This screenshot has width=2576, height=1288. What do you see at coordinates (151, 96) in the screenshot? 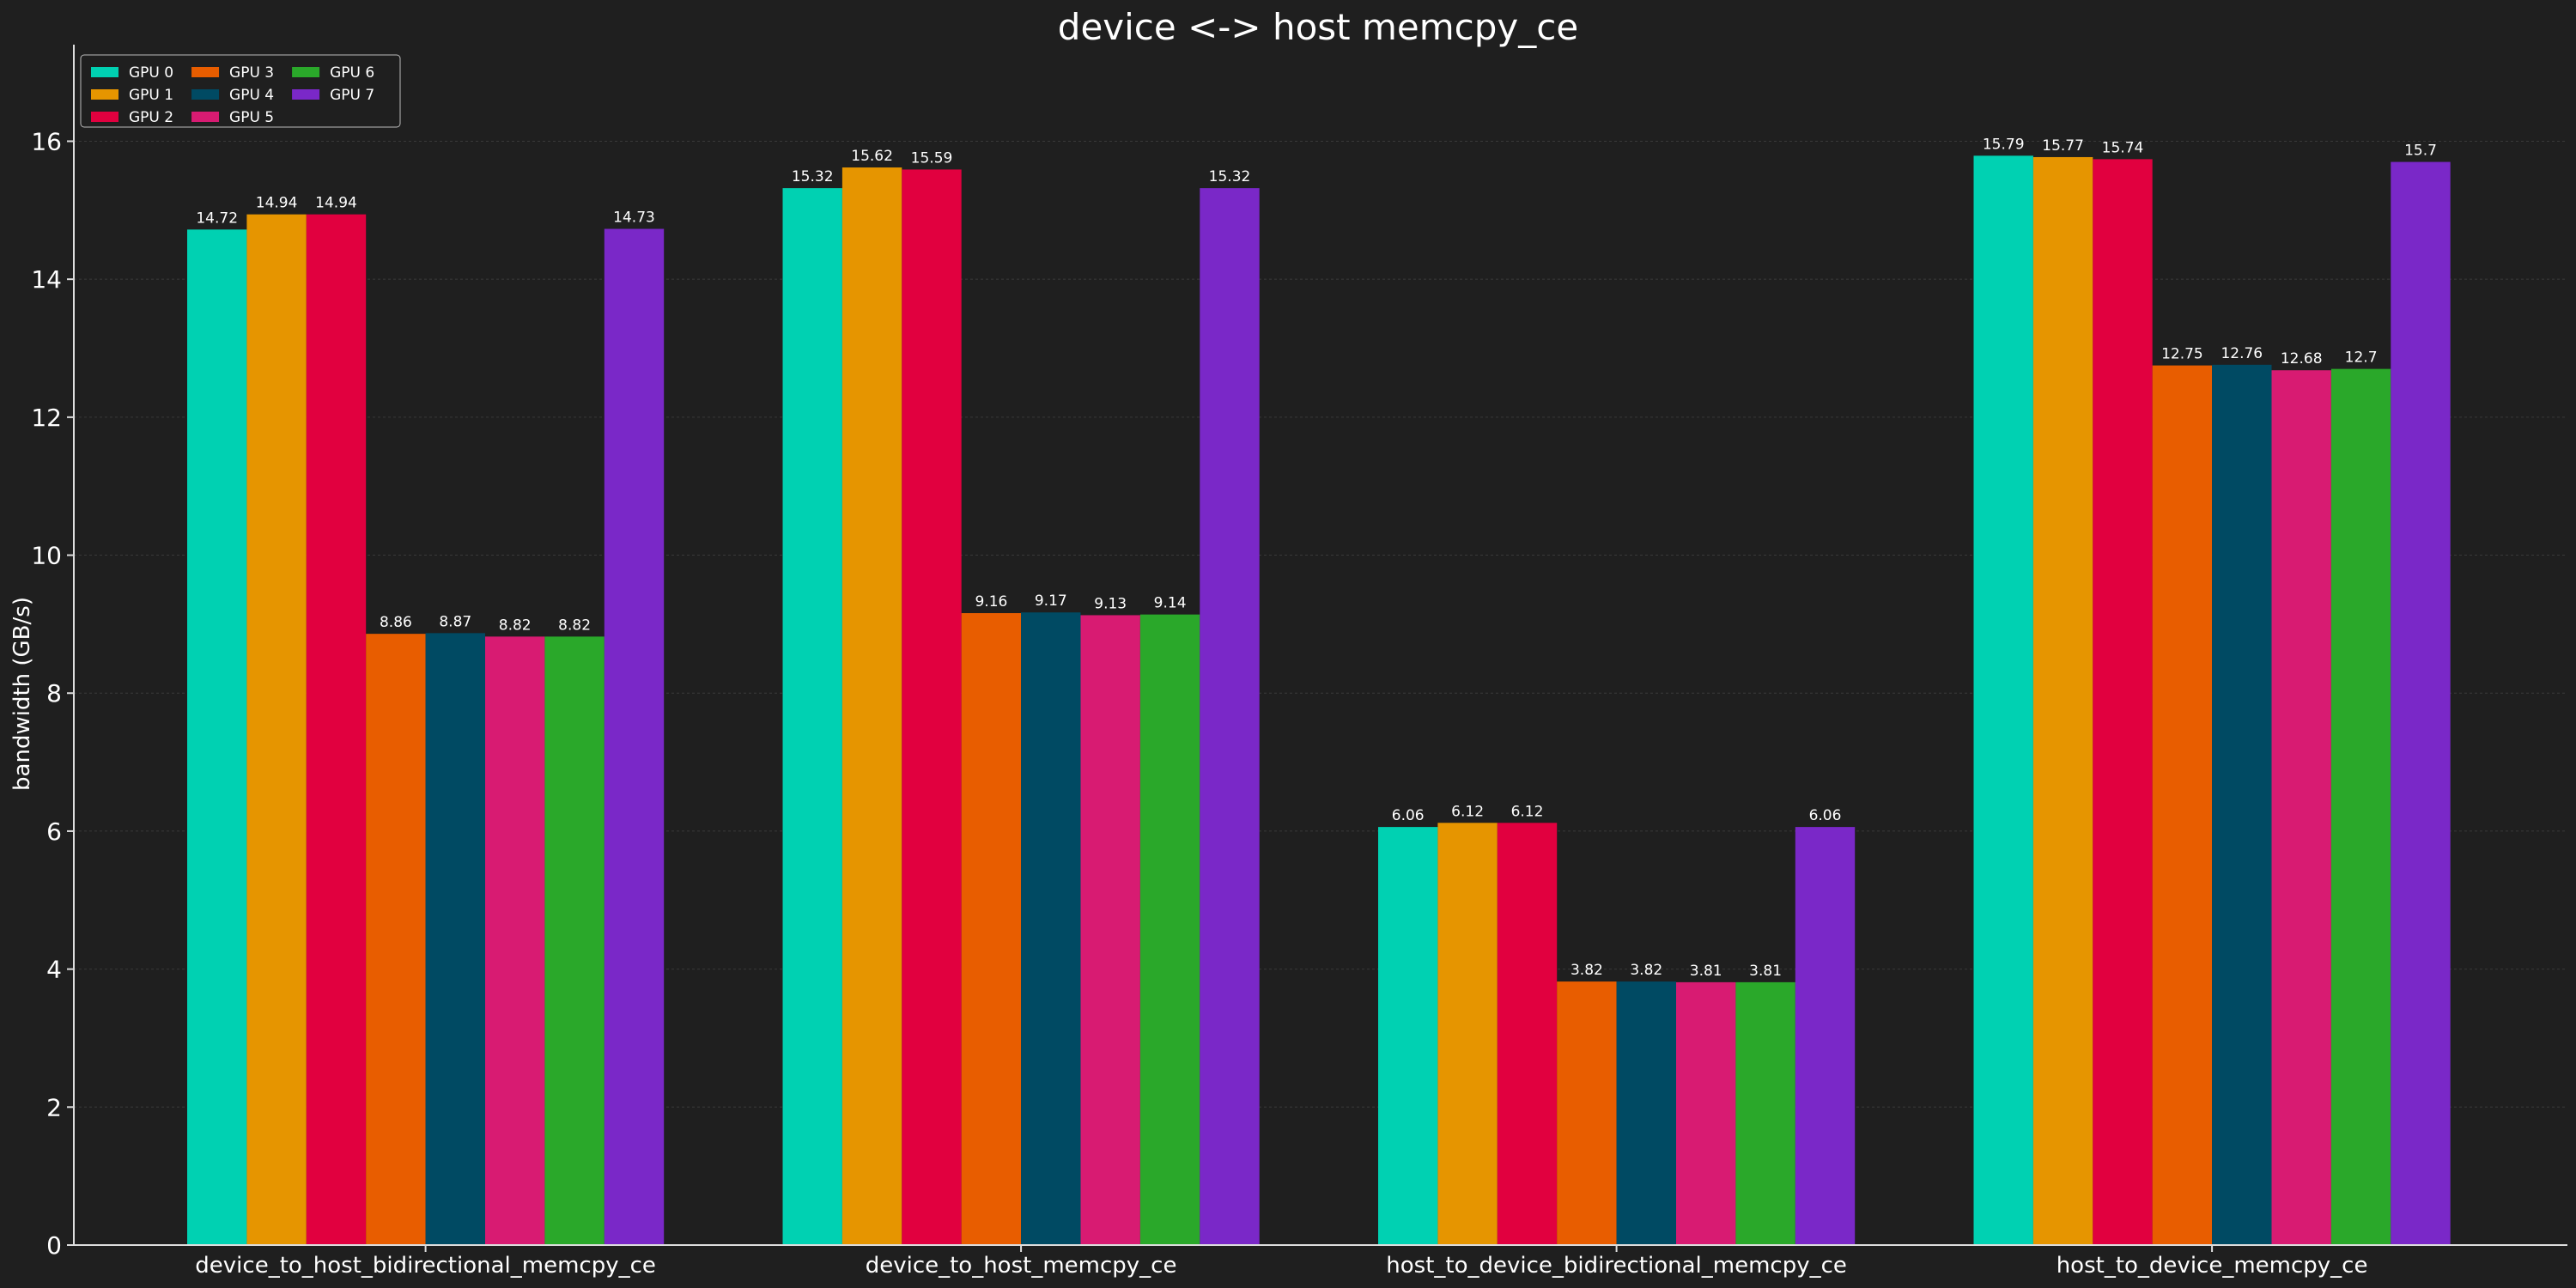
I see `legend-label: GPU 1` at bounding box center [151, 96].